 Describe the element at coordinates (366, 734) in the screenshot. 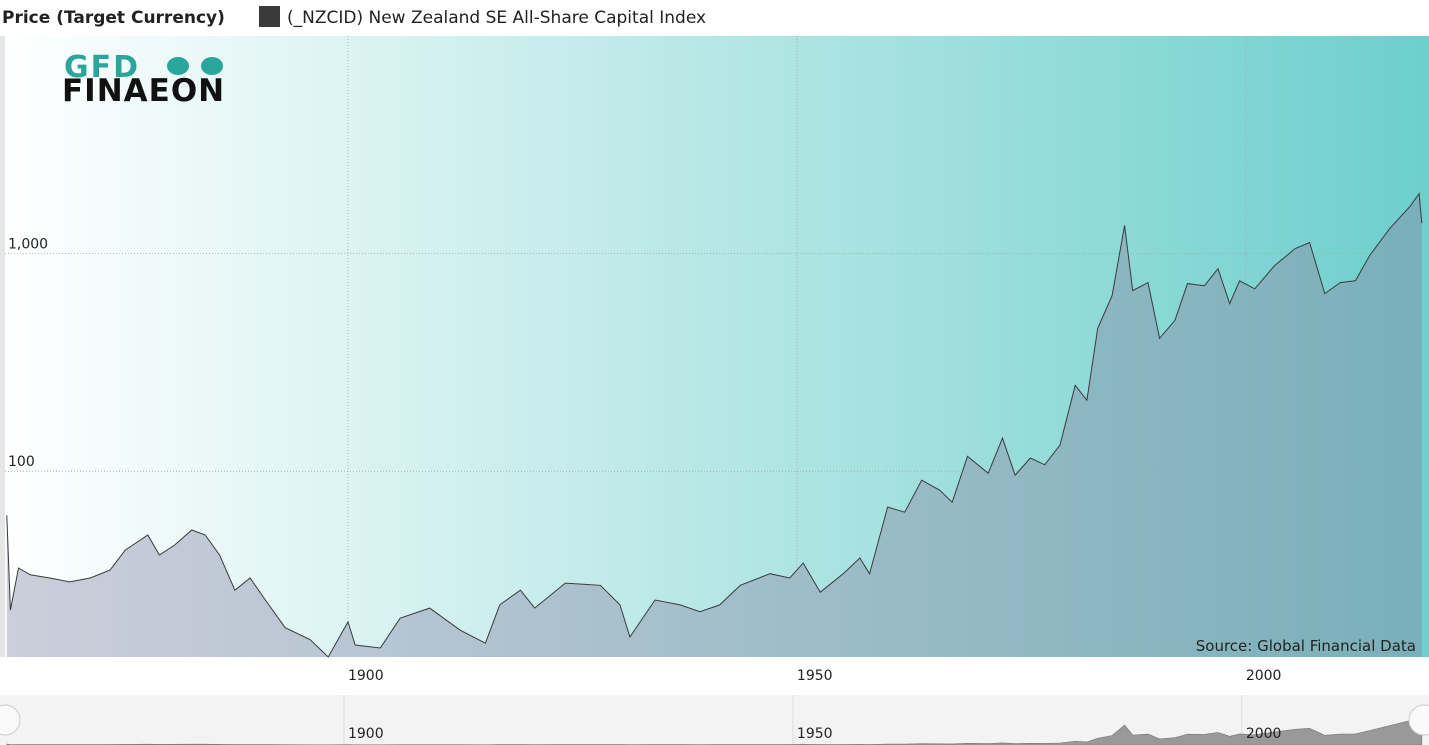

I see `navigator-tick-label: 1900` at that location.